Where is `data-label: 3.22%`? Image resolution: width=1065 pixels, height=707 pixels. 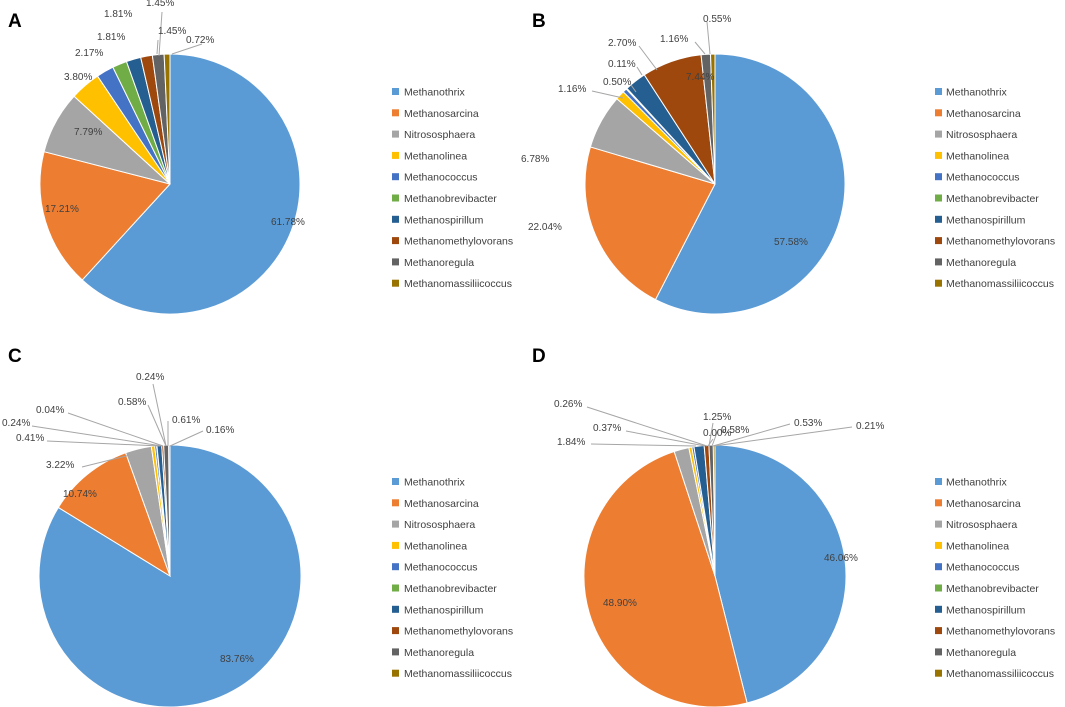
data-label: 3.22% is located at coordinates (60, 465).